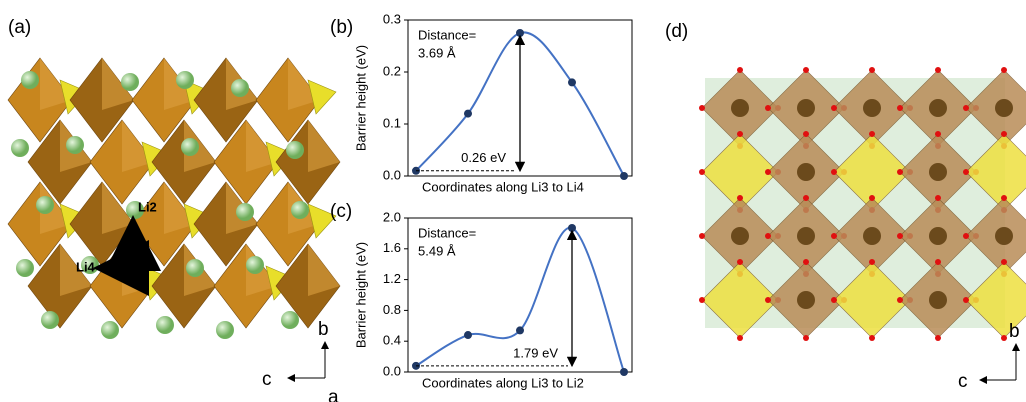  Describe the element at coordinates (86, 266) in the screenshot. I see `ion-label: Li4` at that location.